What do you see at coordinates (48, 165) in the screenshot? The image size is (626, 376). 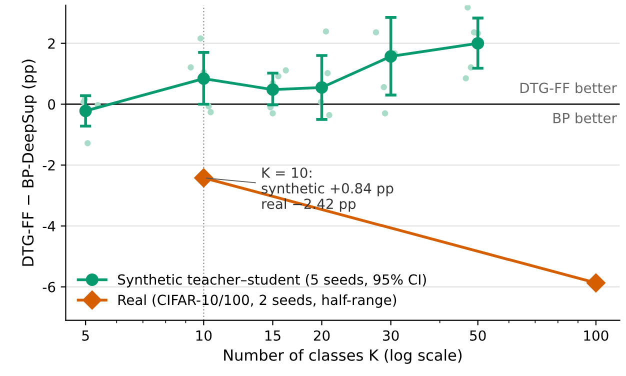 I see `y-tick-label: -2` at bounding box center [48, 165].